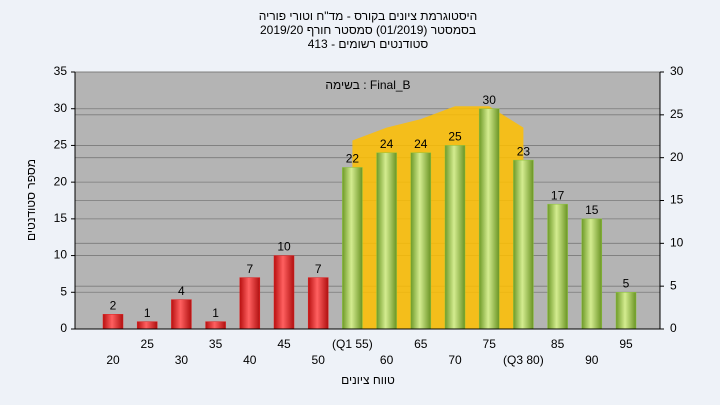 The width and height of the screenshot is (720, 405). I want to click on x-tick-label: 25, so click(148, 344).